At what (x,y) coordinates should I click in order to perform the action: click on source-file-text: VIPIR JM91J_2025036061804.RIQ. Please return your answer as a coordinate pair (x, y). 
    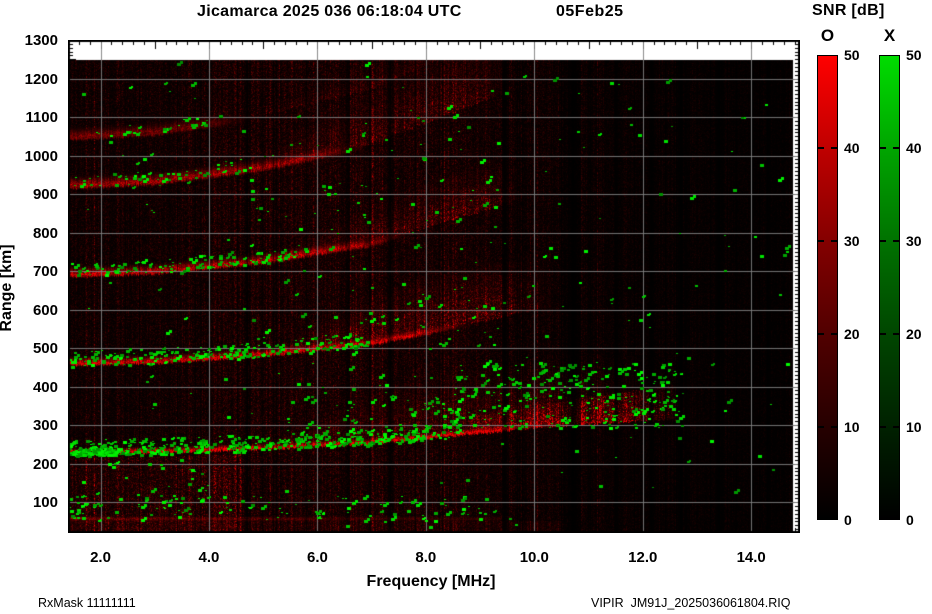
    Looking at the image, I should click on (691, 603).